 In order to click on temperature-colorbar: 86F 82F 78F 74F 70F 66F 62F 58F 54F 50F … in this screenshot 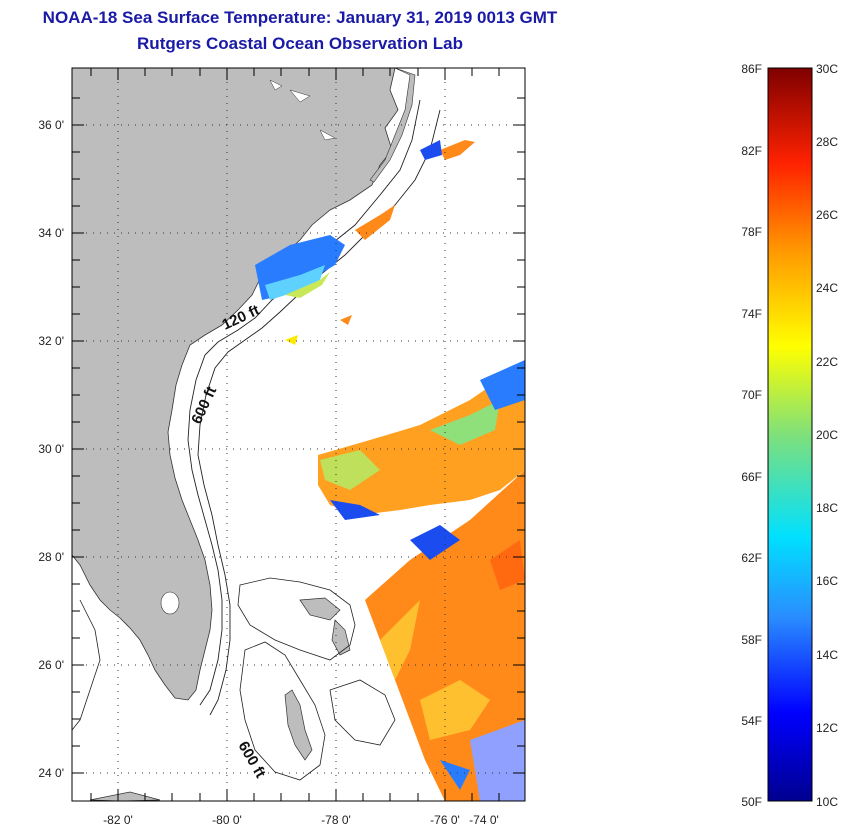, I will do `click(789, 435)`.